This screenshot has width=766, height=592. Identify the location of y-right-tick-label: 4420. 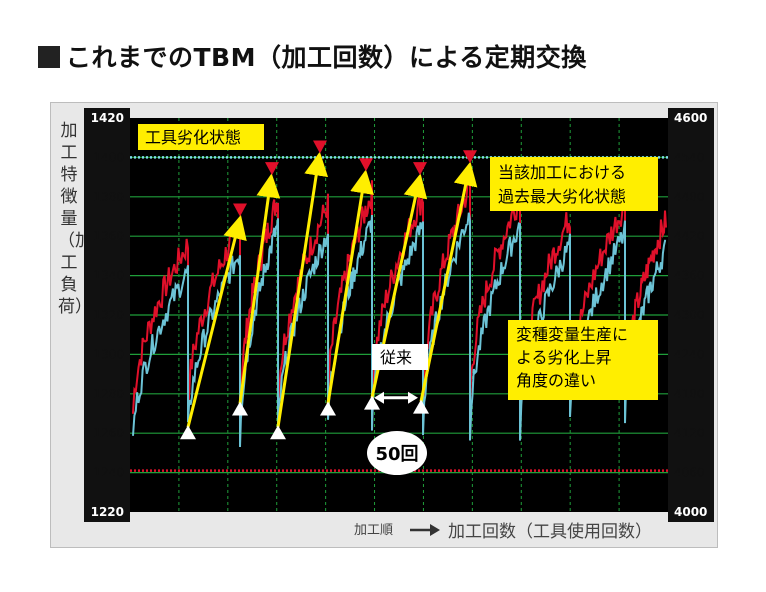
(689, 236).